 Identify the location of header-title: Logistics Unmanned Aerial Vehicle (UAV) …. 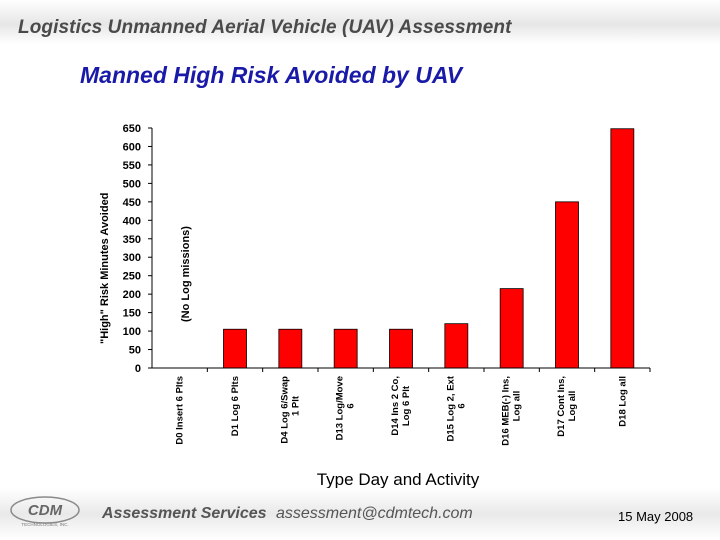
(265, 27).